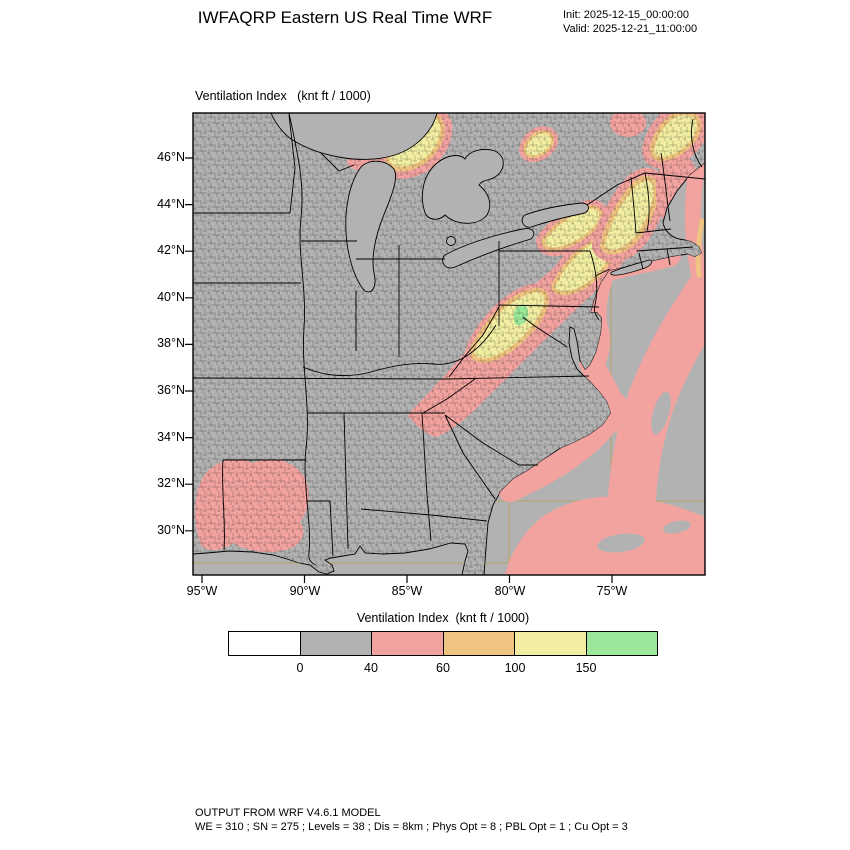 The height and width of the screenshot is (850, 850). What do you see at coordinates (171, 530) in the screenshot?
I see `lat-label: 30°N` at bounding box center [171, 530].